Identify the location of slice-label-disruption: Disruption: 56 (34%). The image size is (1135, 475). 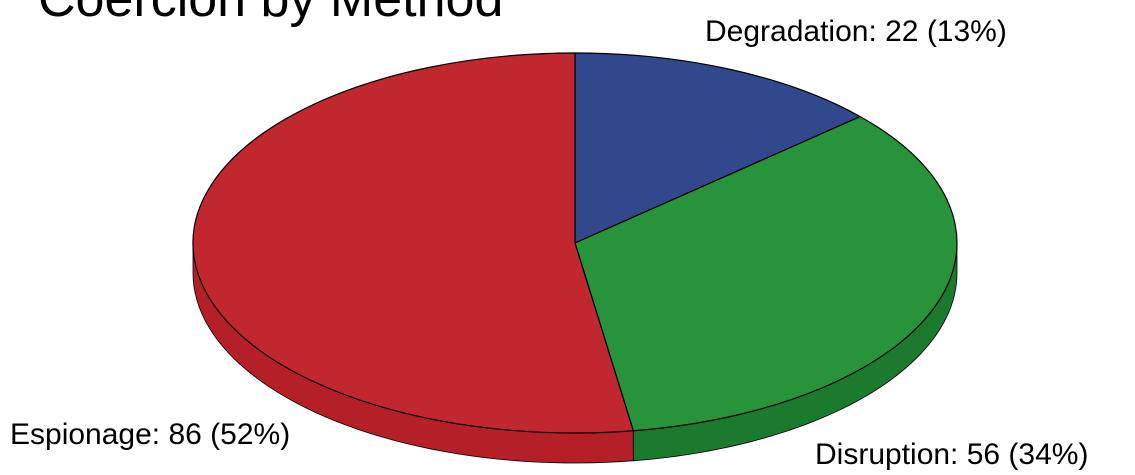
(951, 454).